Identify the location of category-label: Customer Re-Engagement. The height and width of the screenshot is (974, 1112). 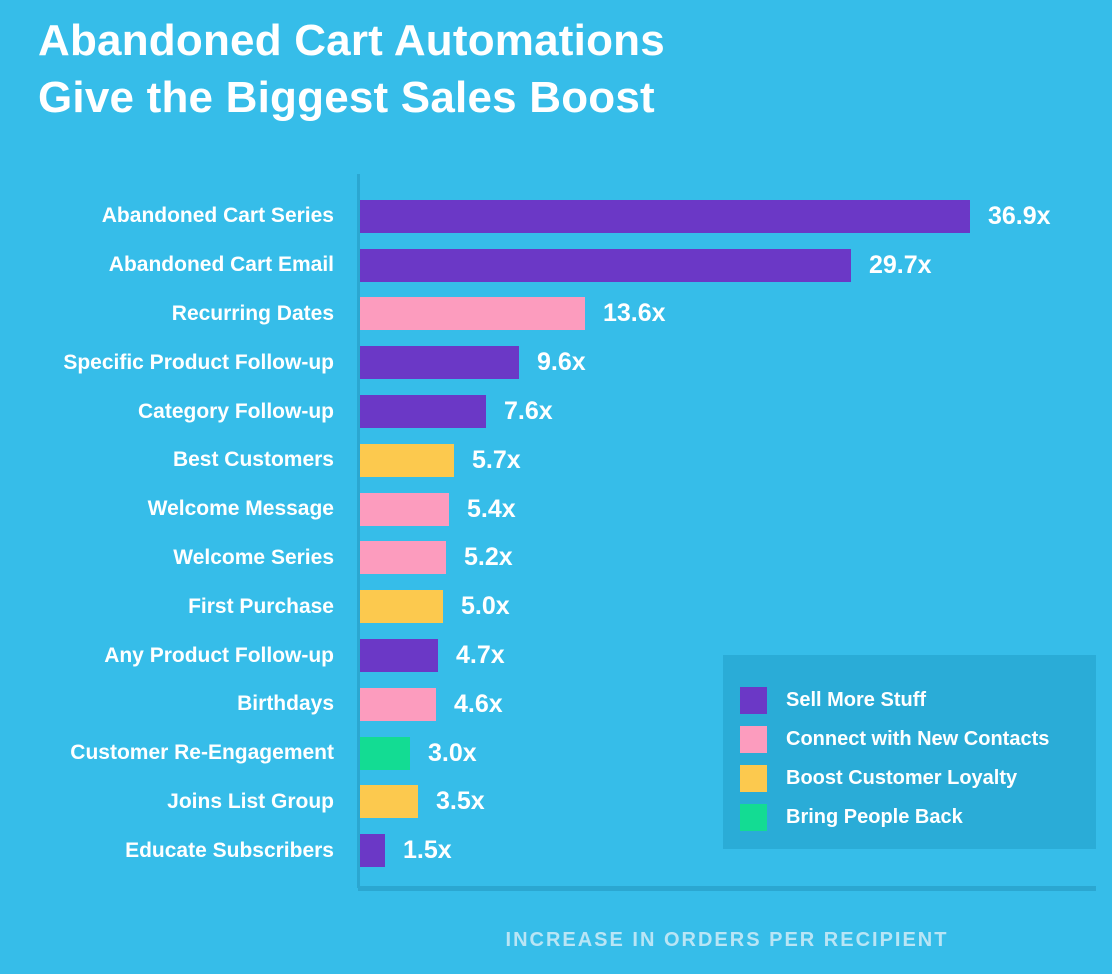
(202, 753).